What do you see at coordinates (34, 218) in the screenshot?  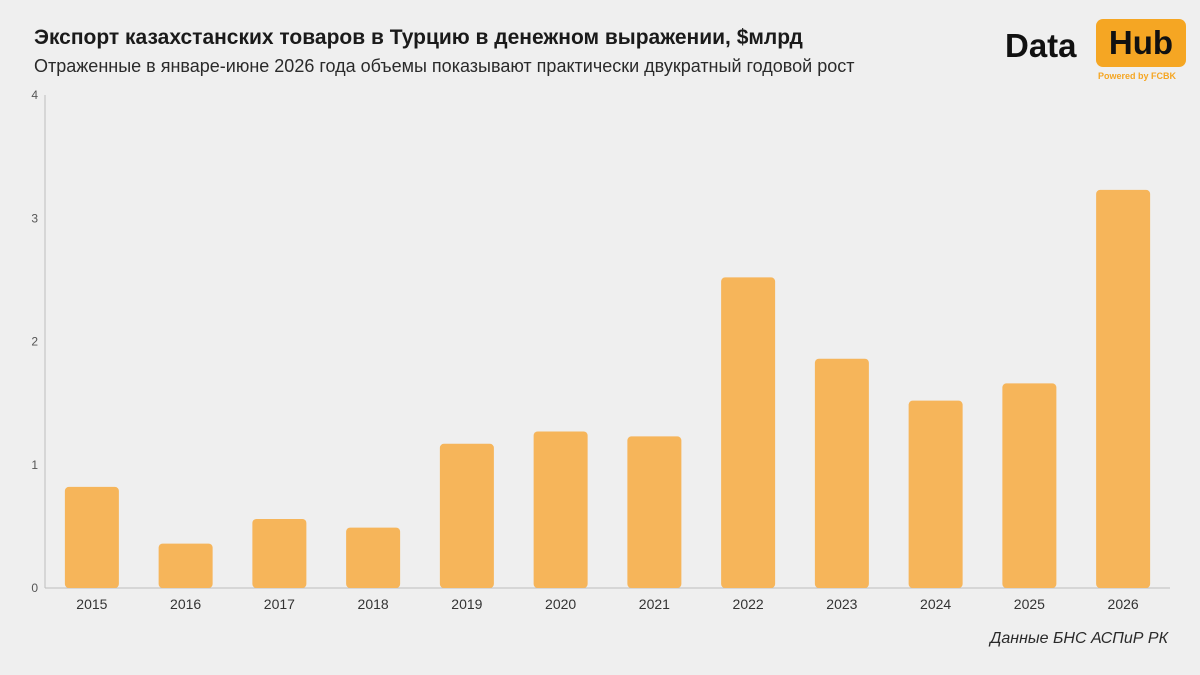 I see `y-tick-label: 3` at bounding box center [34, 218].